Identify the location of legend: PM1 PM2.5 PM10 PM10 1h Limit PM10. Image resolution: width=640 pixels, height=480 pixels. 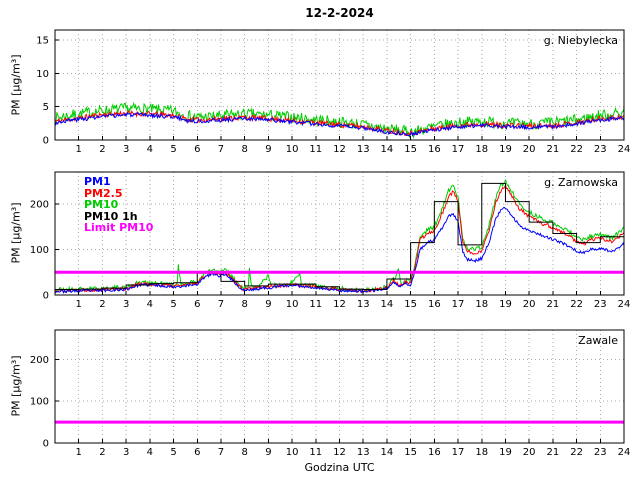
(118, 205).